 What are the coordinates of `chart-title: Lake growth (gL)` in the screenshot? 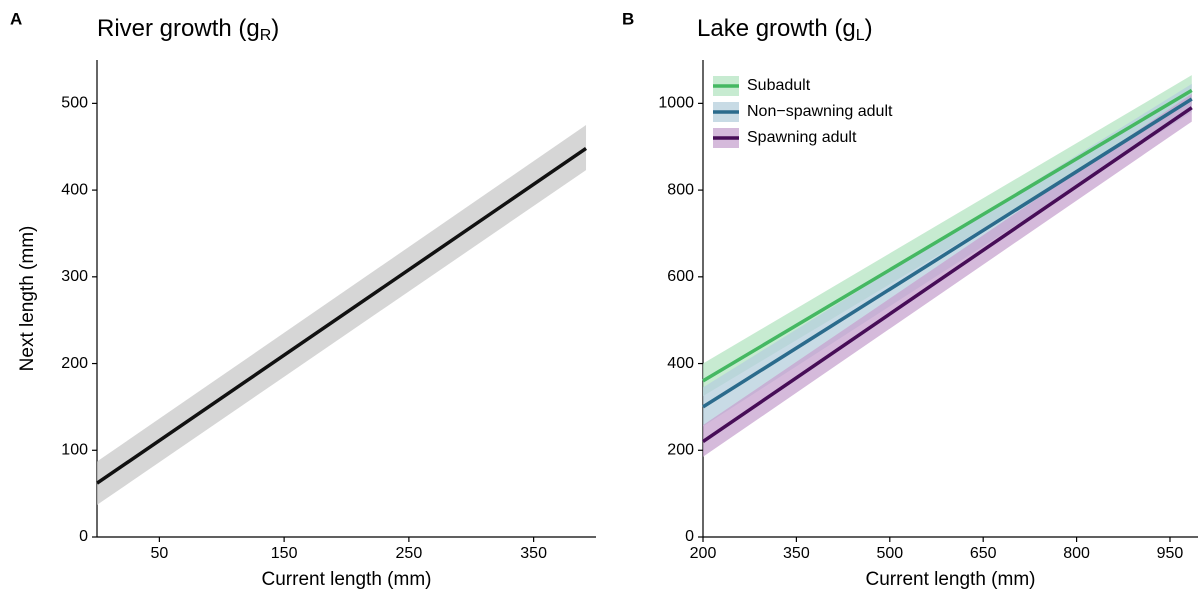 It's located at (785, 29).